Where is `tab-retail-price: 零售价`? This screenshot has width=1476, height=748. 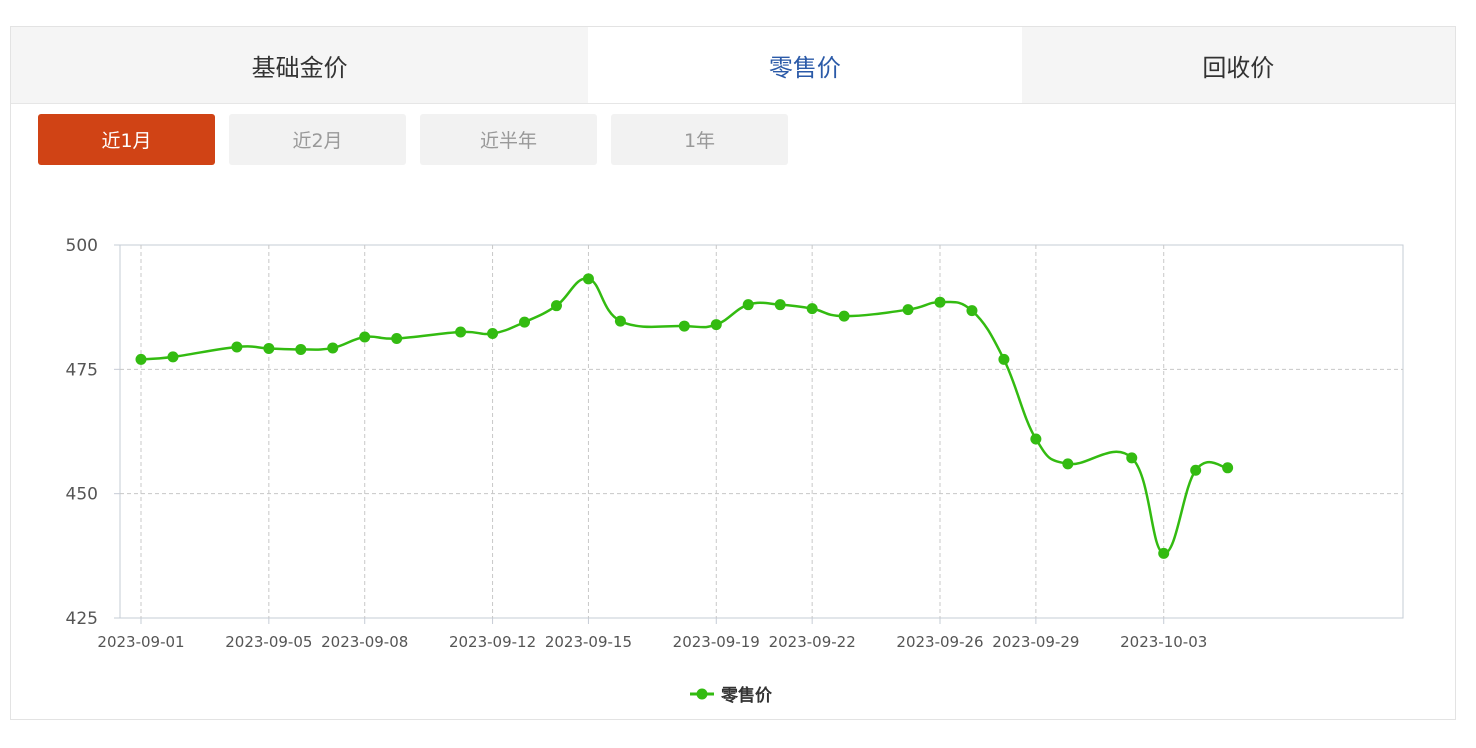
tab-retail-price: 零售价 is located at coordinates (805, 65).